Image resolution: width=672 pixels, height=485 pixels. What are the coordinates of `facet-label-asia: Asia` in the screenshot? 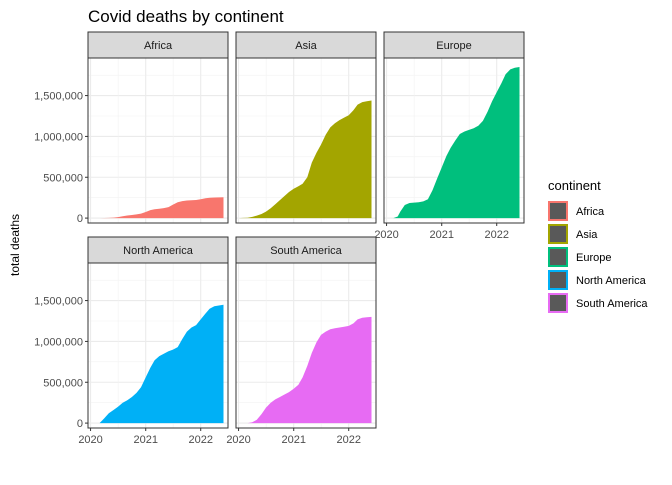 It's located at (306, 46).